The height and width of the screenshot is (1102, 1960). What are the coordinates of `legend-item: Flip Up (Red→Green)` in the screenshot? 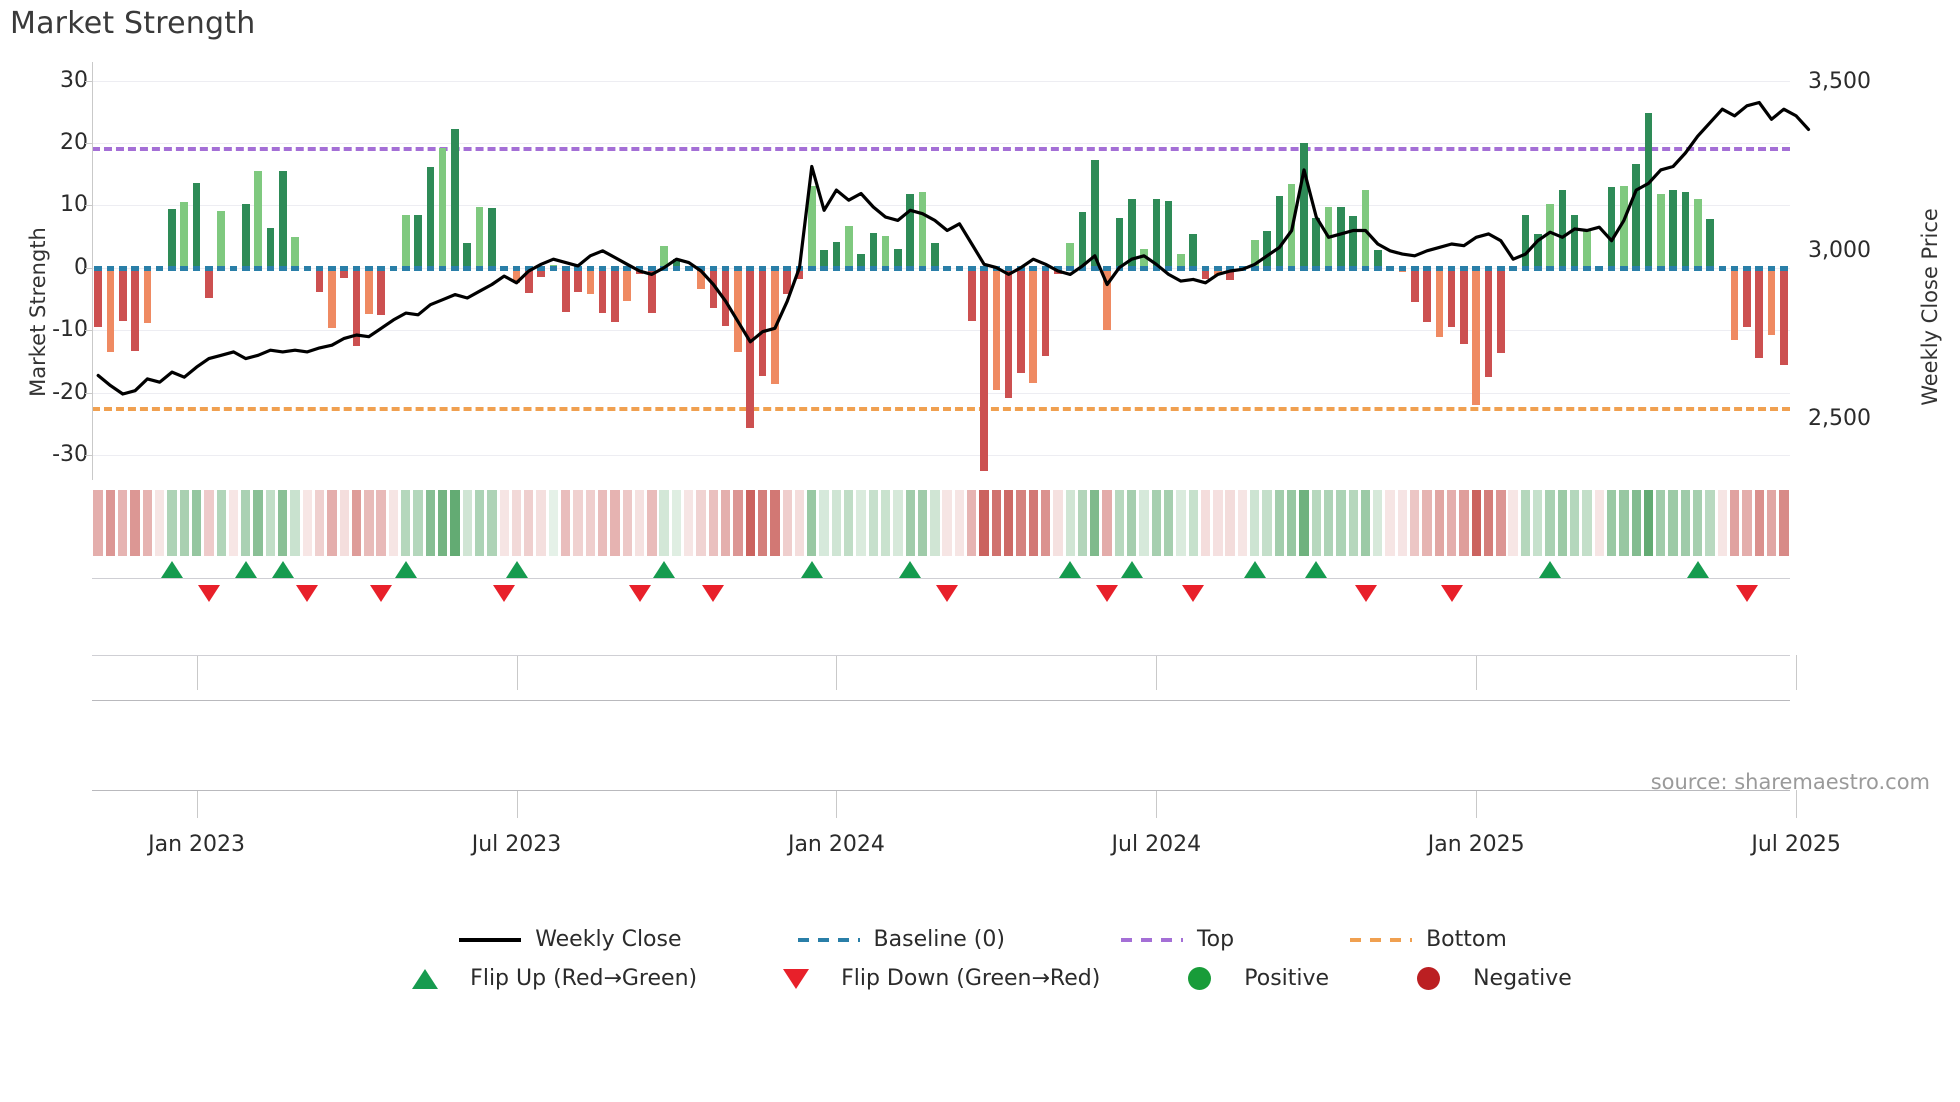 It's located at (542, 978).